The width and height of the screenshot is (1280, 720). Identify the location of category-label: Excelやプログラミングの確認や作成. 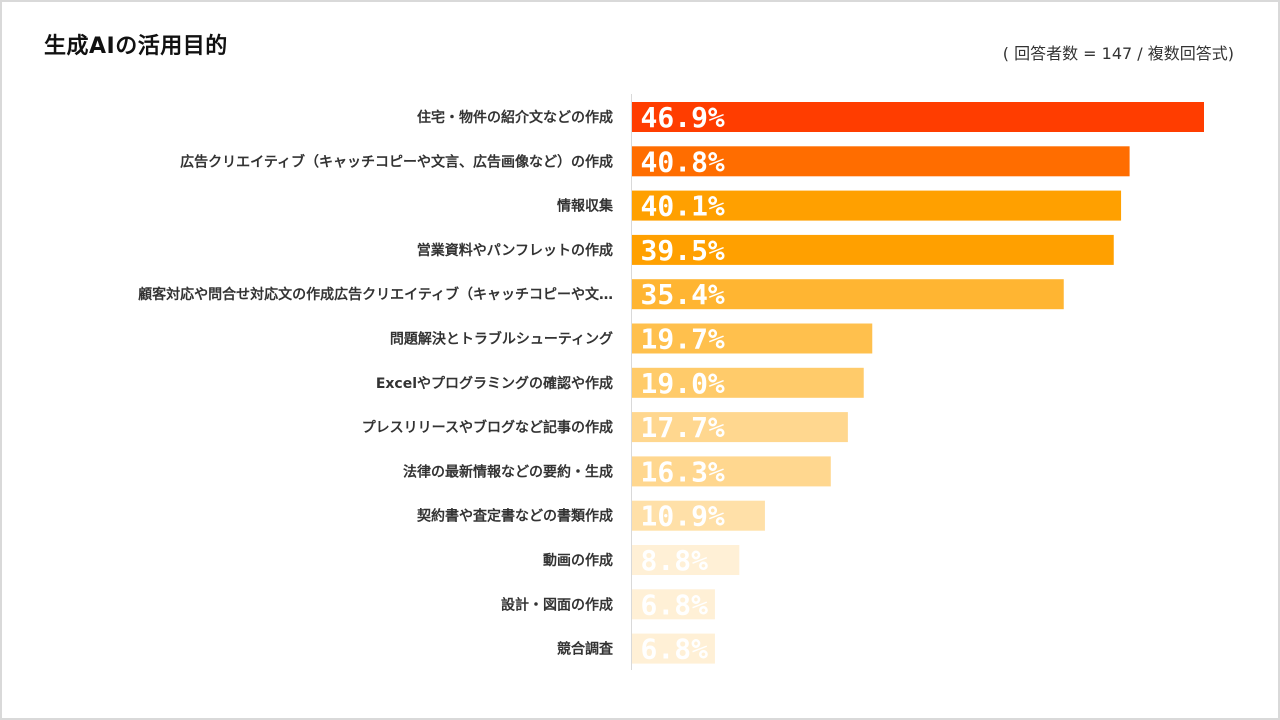
(494, 383).